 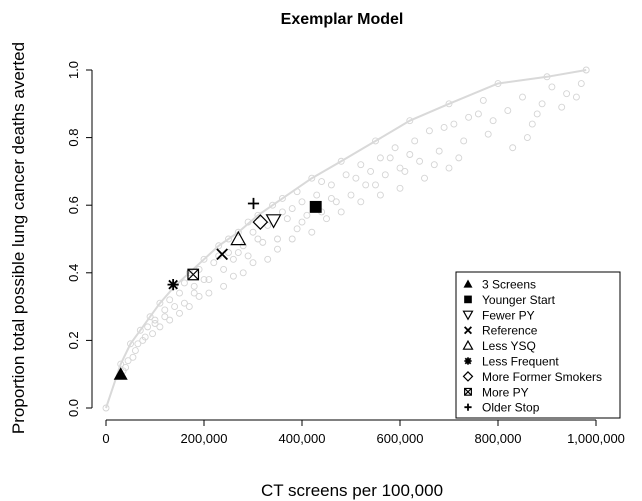 I want to click on less-ysq-marker, so click(x=238, y=238).